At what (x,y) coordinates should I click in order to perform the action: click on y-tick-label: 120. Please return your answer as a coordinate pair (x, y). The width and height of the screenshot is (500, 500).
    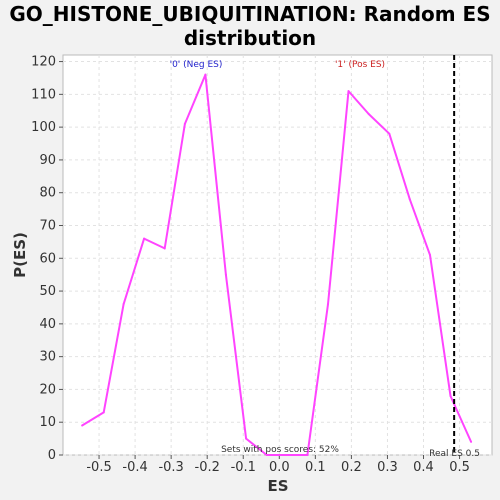
    Looking at the image, I should click on (43, 62).